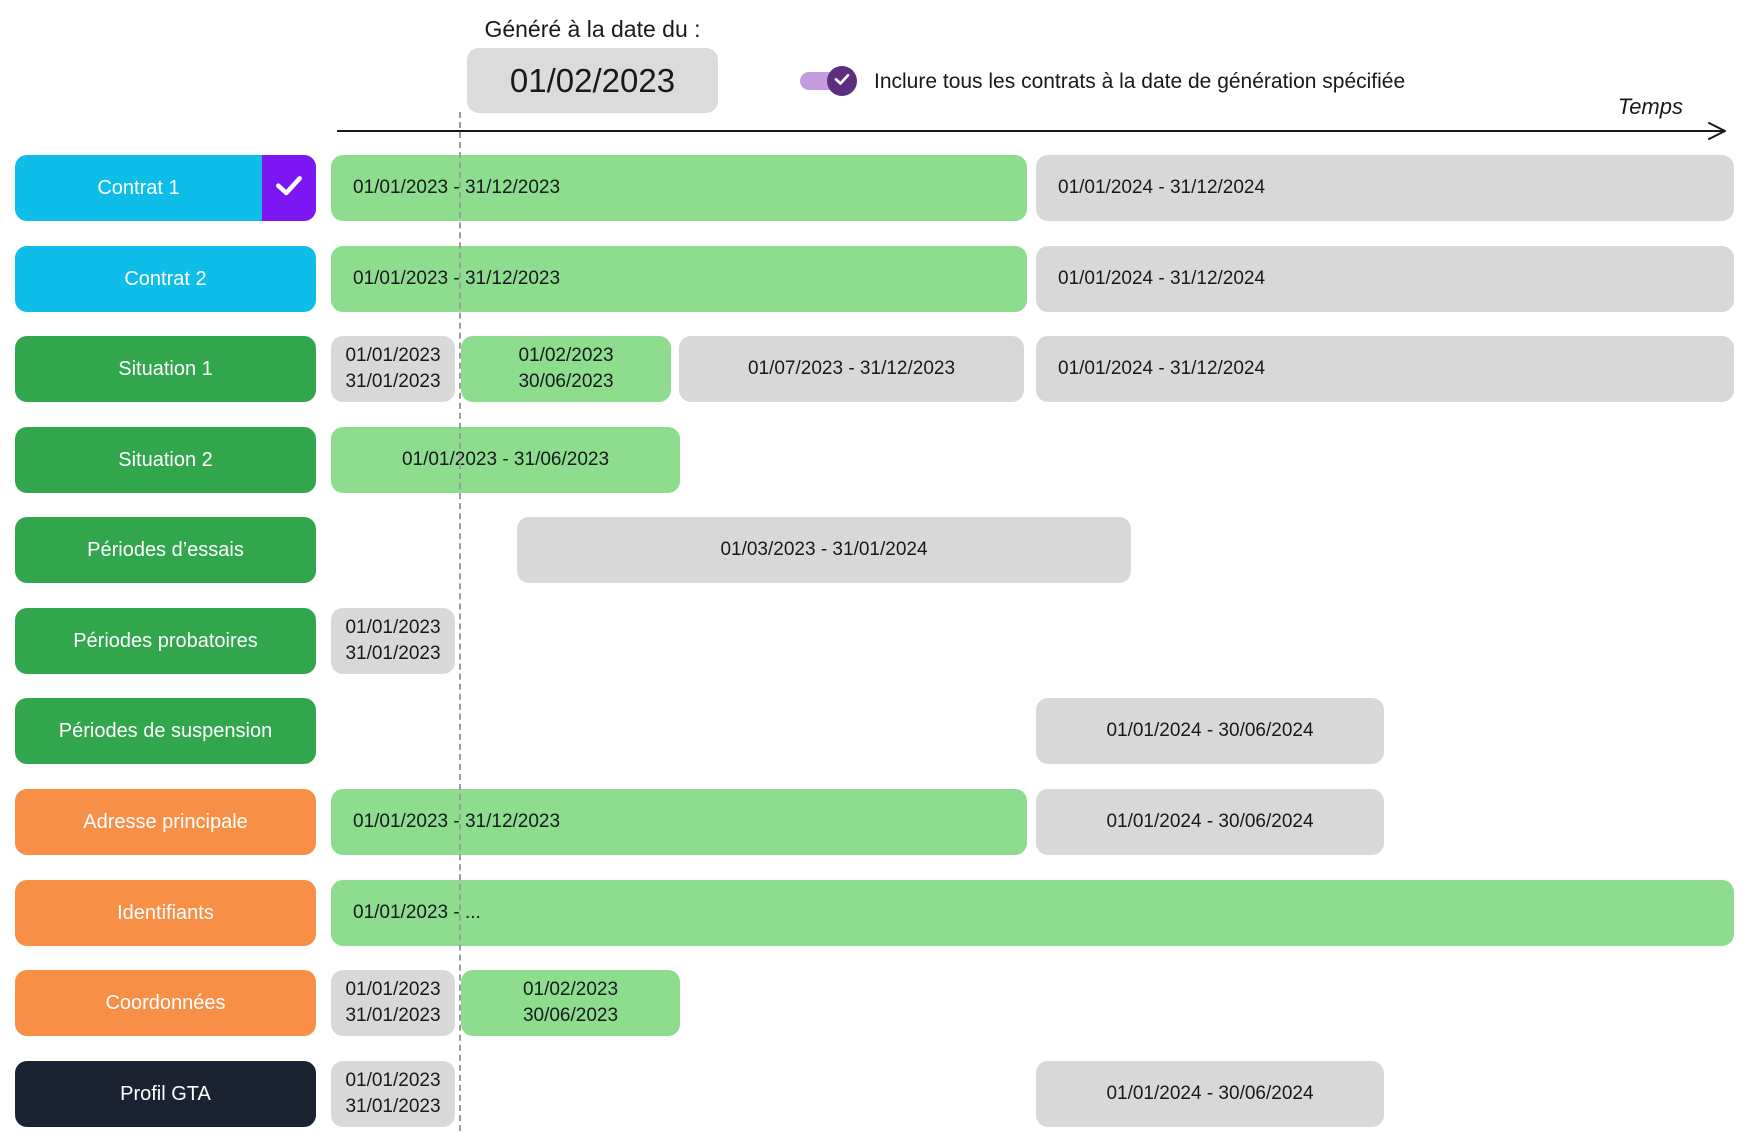  What do you see at coordinates (1210, 731) in the screenshot?
I see `bar-periode-suspension: 01/01/2024 - 30/06/2024` at bounding box center [1210, 731].